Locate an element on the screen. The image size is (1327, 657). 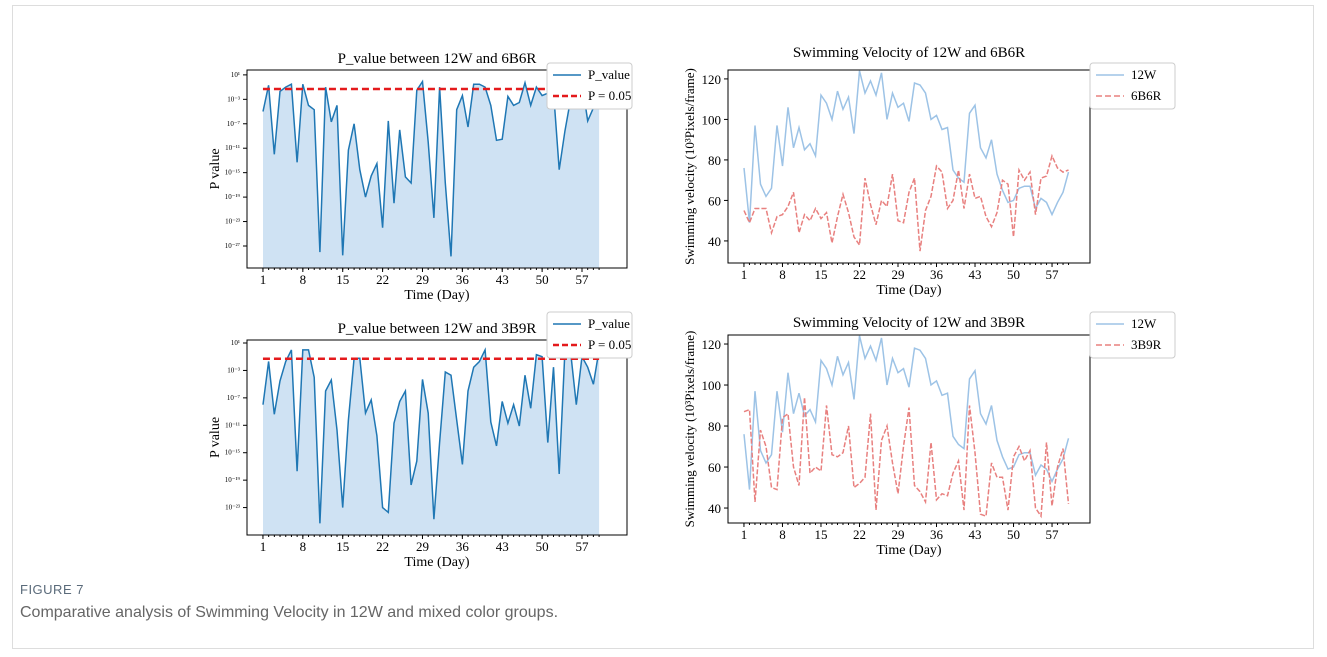
chart-title: P_value between 12W and 3B9R is located at coordinates (437, 329).